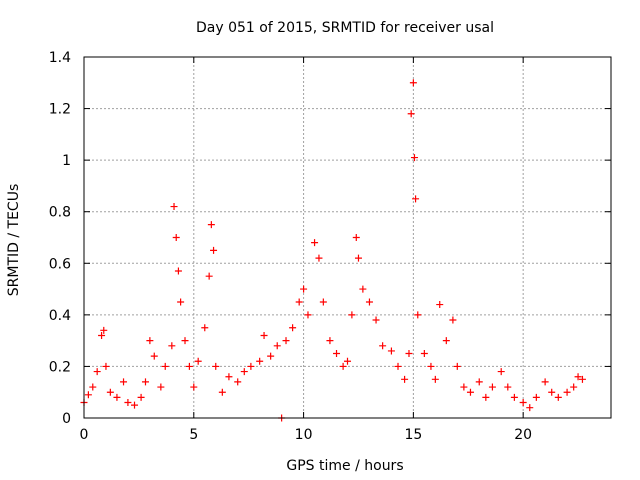 The height and width of the screenshot is (480, 640). I want to click on y-tick-label: 1, so click(66, 161).